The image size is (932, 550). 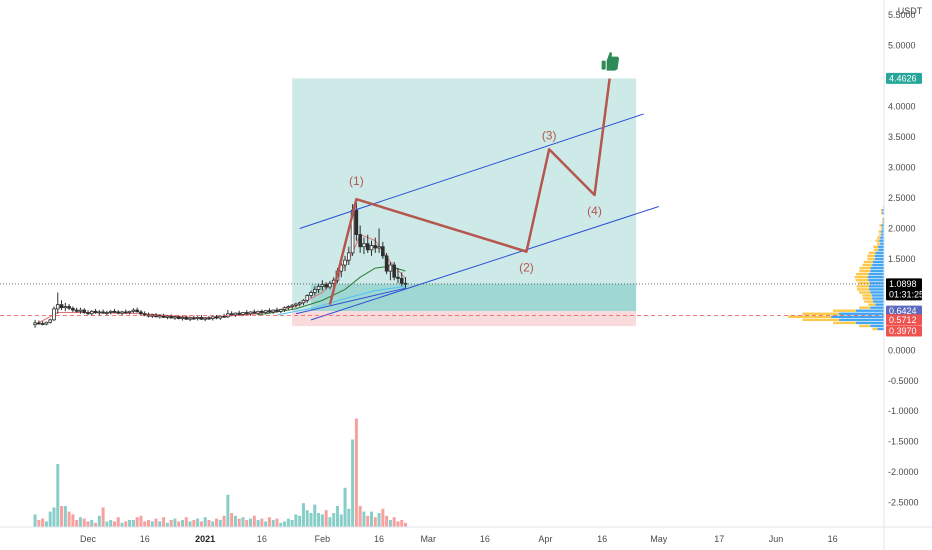 I want to click on price-tick-label: -1.0000, so click(x=903, y=411).